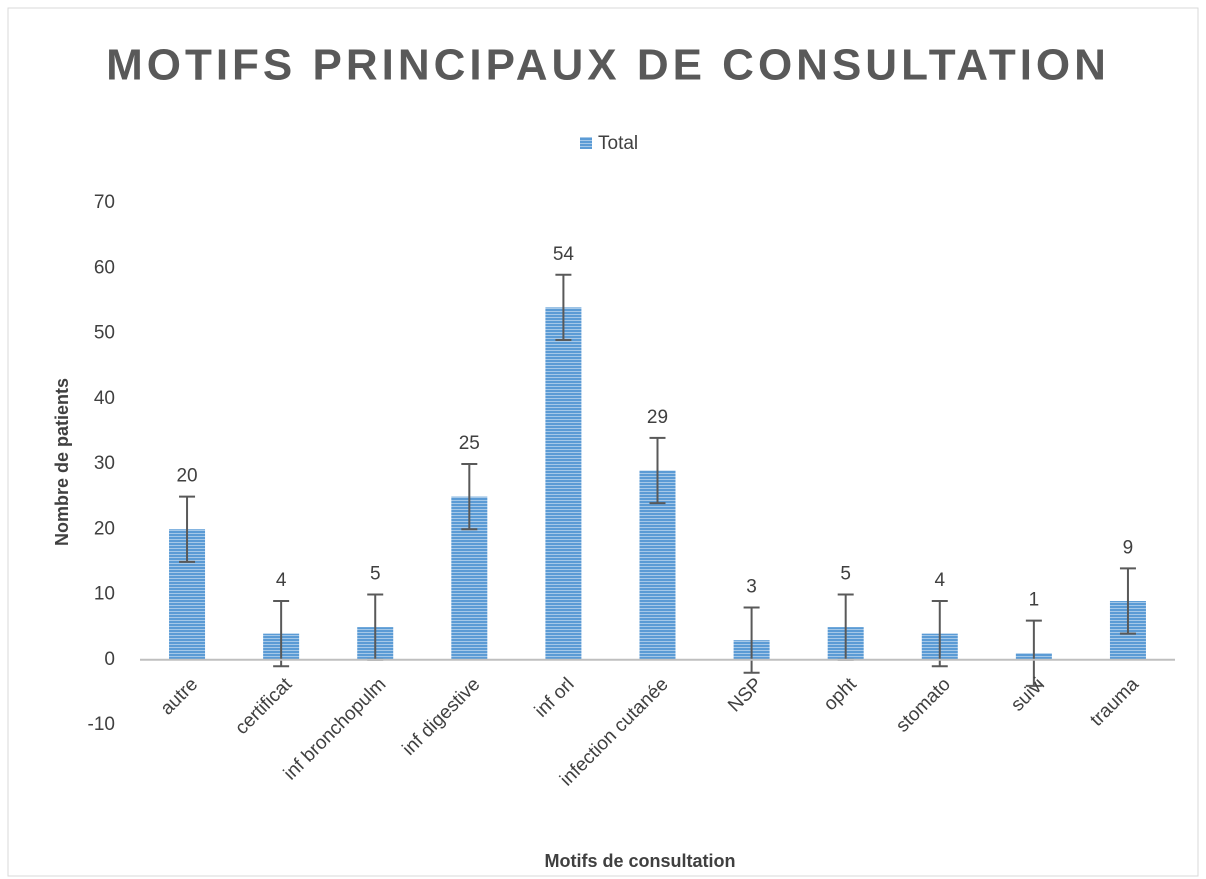  I want to click on y-tick-label: 0, so click(109, 659).